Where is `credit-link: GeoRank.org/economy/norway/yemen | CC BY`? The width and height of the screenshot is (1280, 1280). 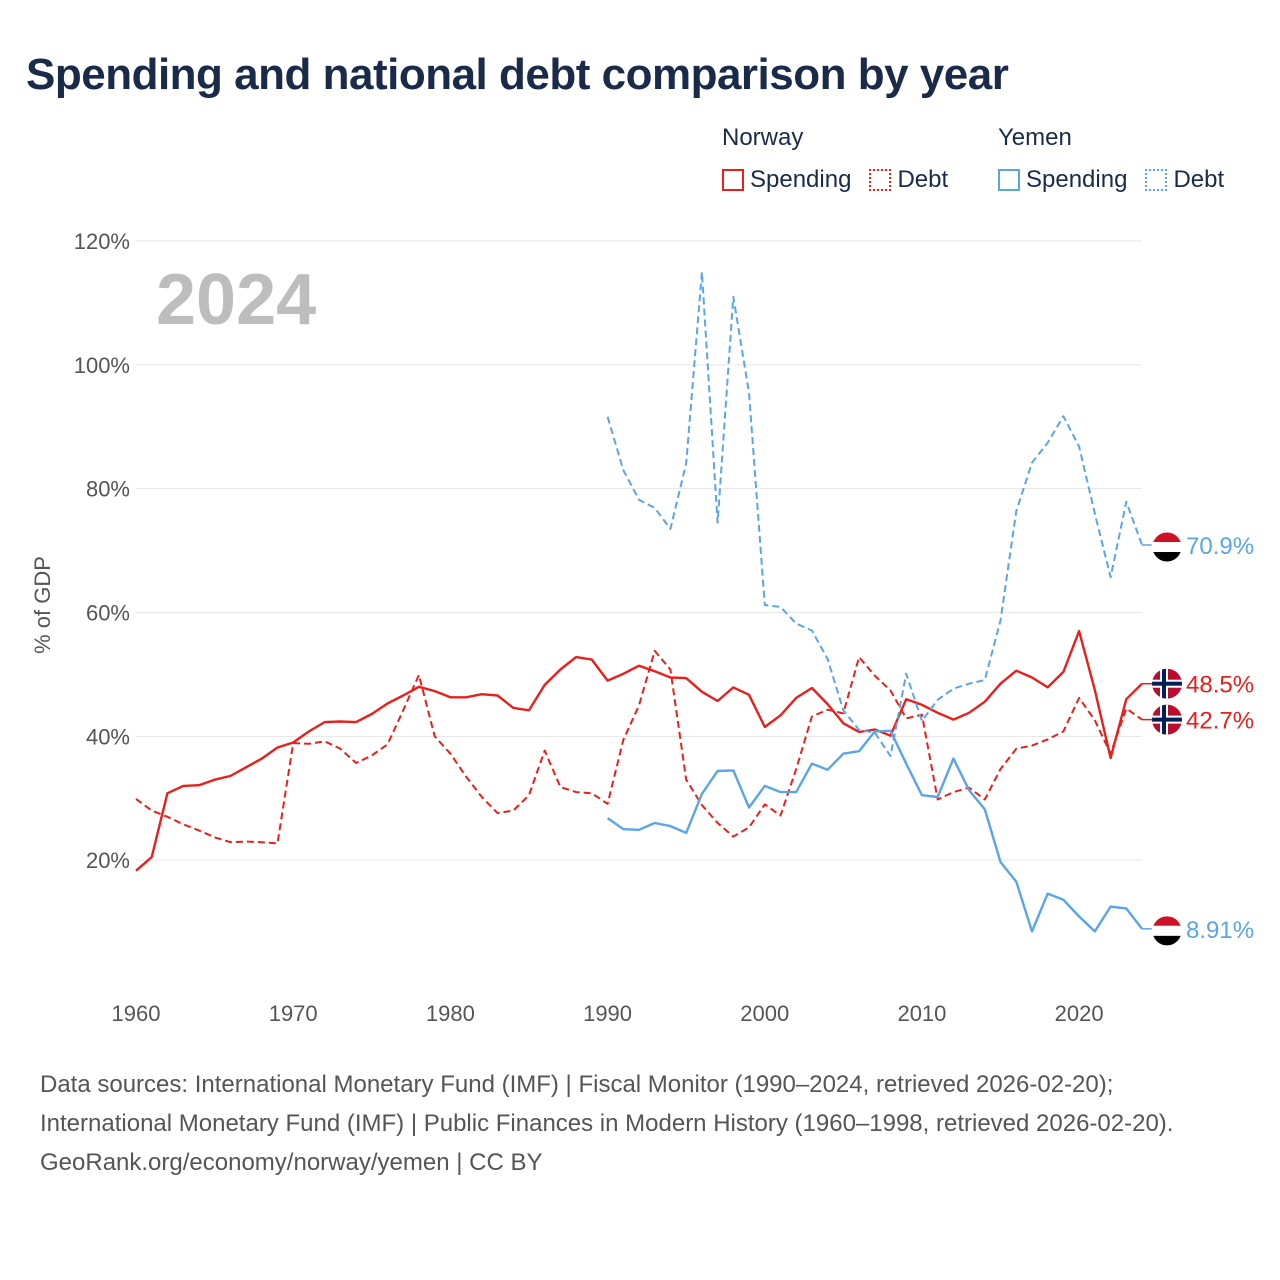
credit-link: GeoRank.org/economy/norway/yemen | CC BY is located at coordinates (291, 1162).